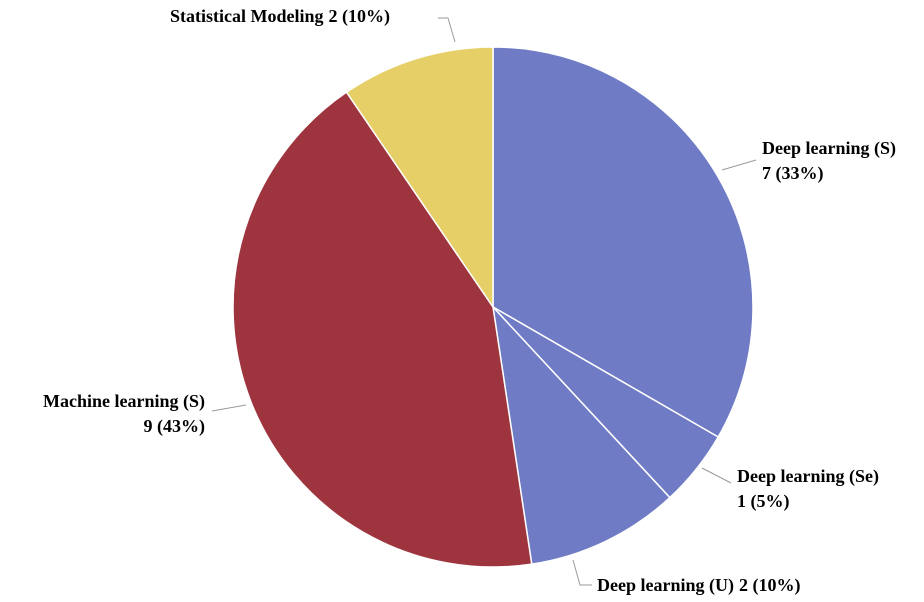  What do you see at coordinates (763, 501) in the screenshot?
I see `slice-value-label: 1 (5%)` at bounding box center [763, 501].